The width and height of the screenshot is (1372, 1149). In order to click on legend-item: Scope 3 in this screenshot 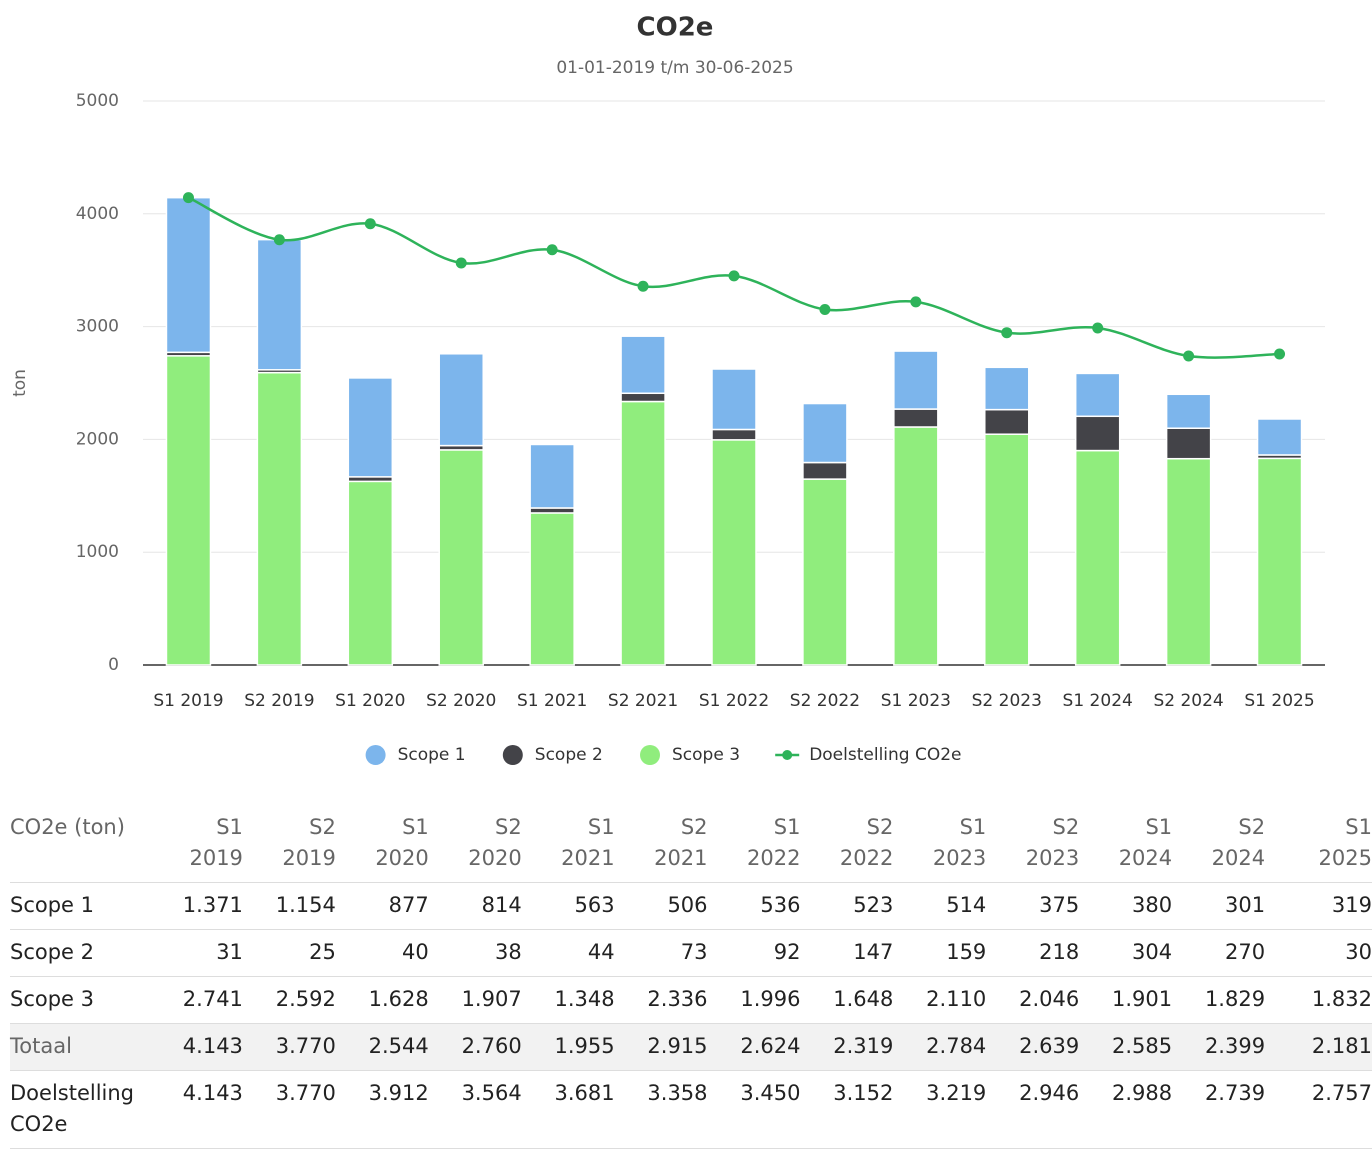, I will do `click(690, 755)`.